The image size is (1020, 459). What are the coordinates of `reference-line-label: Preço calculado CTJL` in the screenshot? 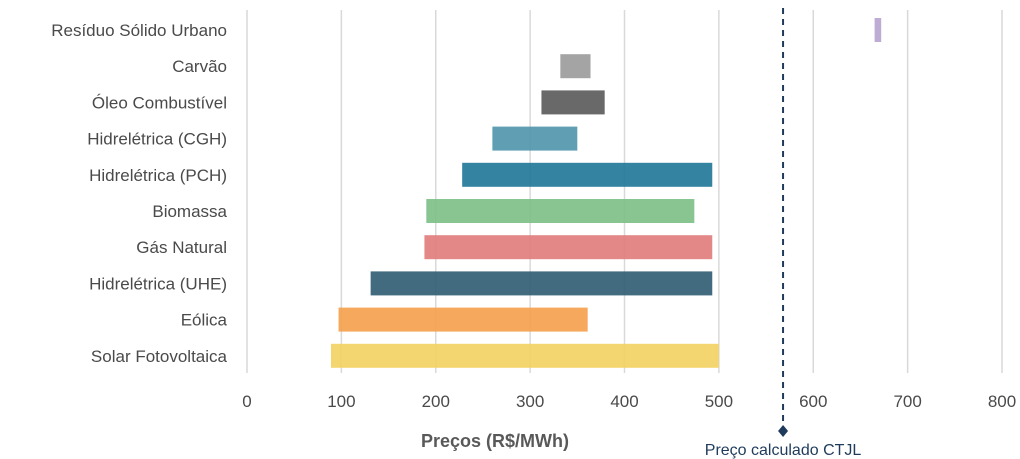 It's located at (783, 450).